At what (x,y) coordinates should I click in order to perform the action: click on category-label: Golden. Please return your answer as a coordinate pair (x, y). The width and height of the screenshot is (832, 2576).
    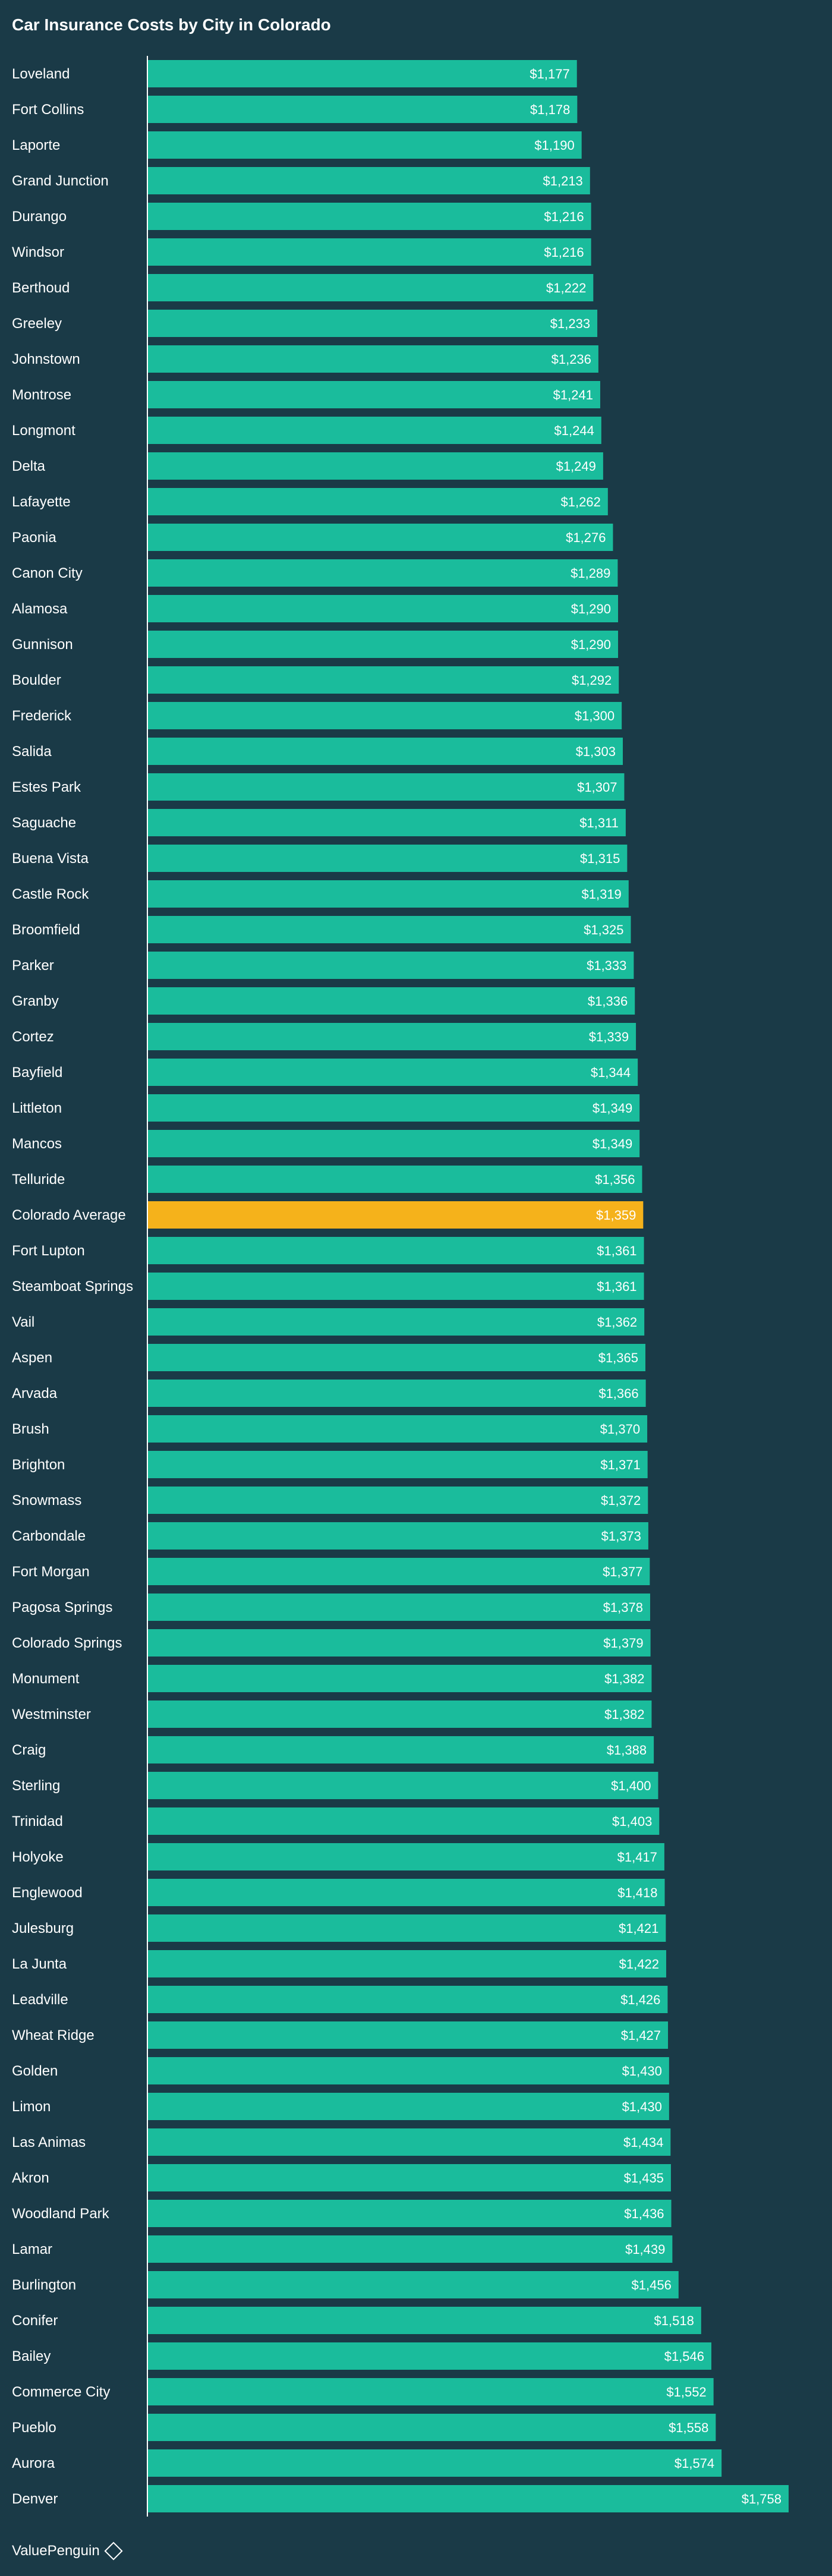
    Looking at the image, I should click on (35, 2071).